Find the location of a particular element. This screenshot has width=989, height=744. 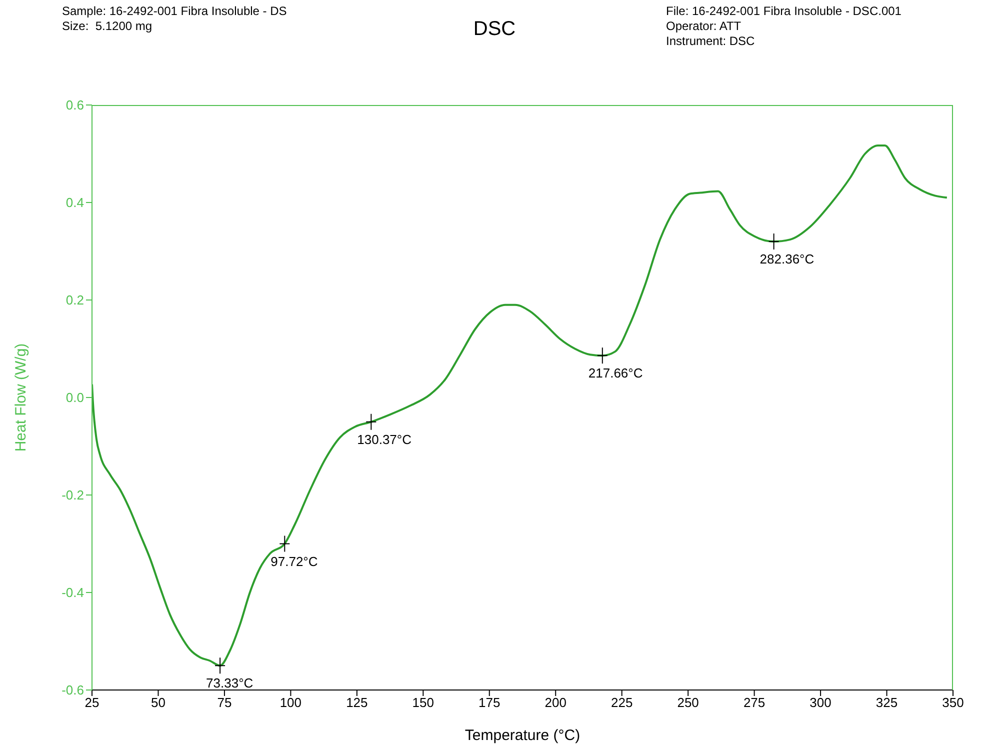

x-axis-title: Temperature (°C) is located at coordinates (522, 735).